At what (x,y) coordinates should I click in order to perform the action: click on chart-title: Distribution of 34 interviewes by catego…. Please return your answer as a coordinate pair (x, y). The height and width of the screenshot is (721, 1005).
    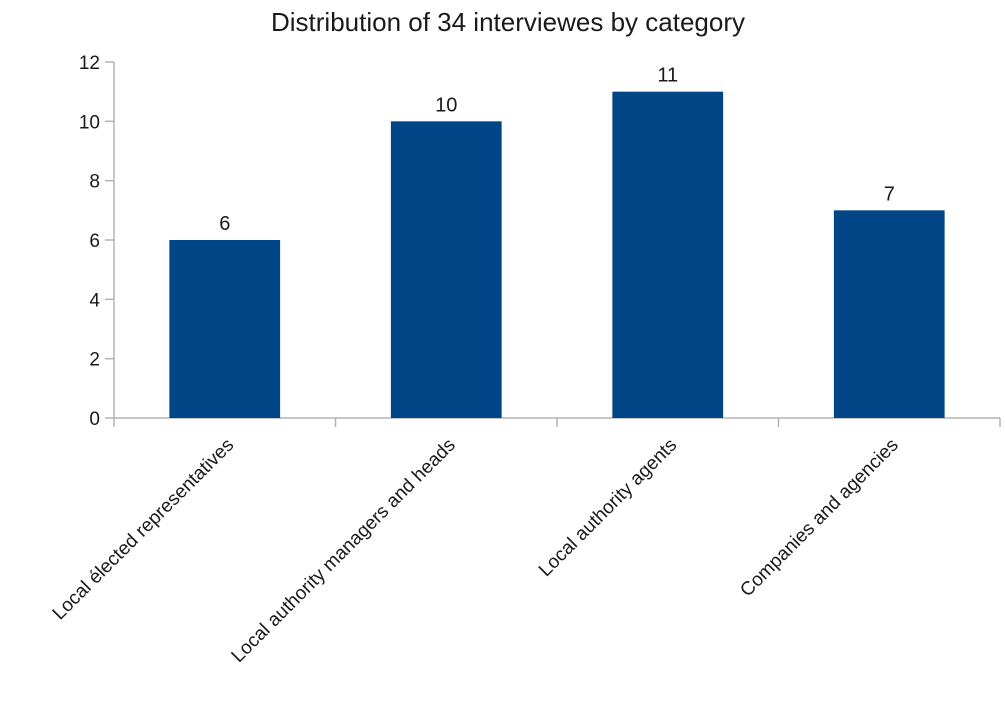
    Looking at the image, I should click on (508, 22).